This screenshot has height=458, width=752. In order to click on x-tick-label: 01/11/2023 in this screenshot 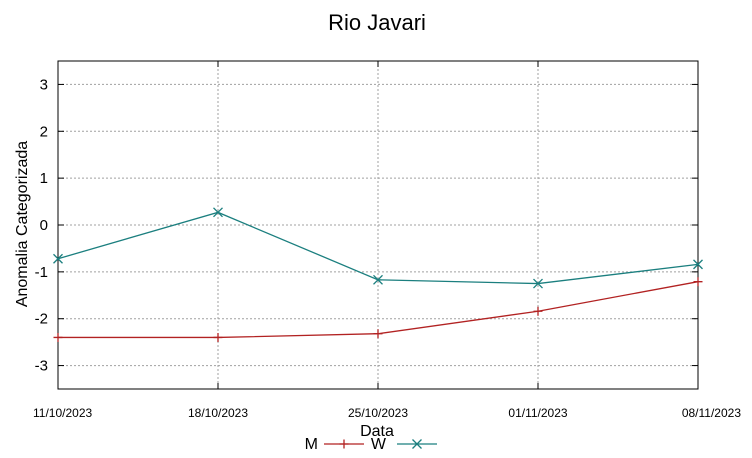, I will do `click(537, 413)`.